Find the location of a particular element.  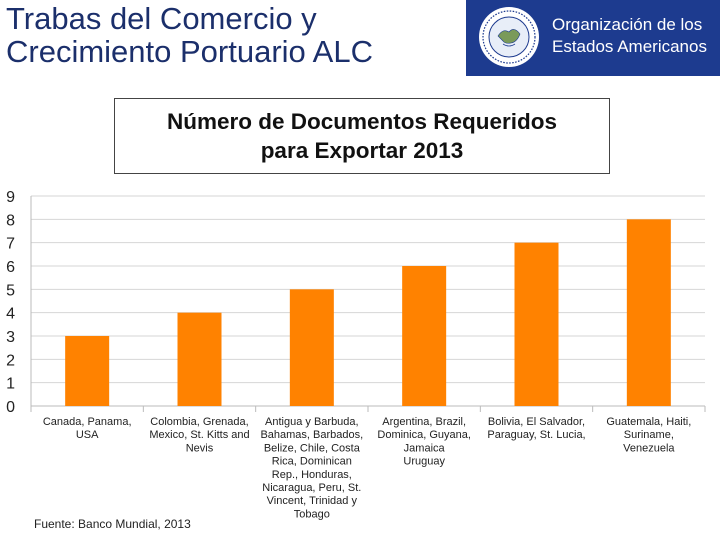

organization-name-line-2: Estados Americanos is located at coordinates (629, 46).